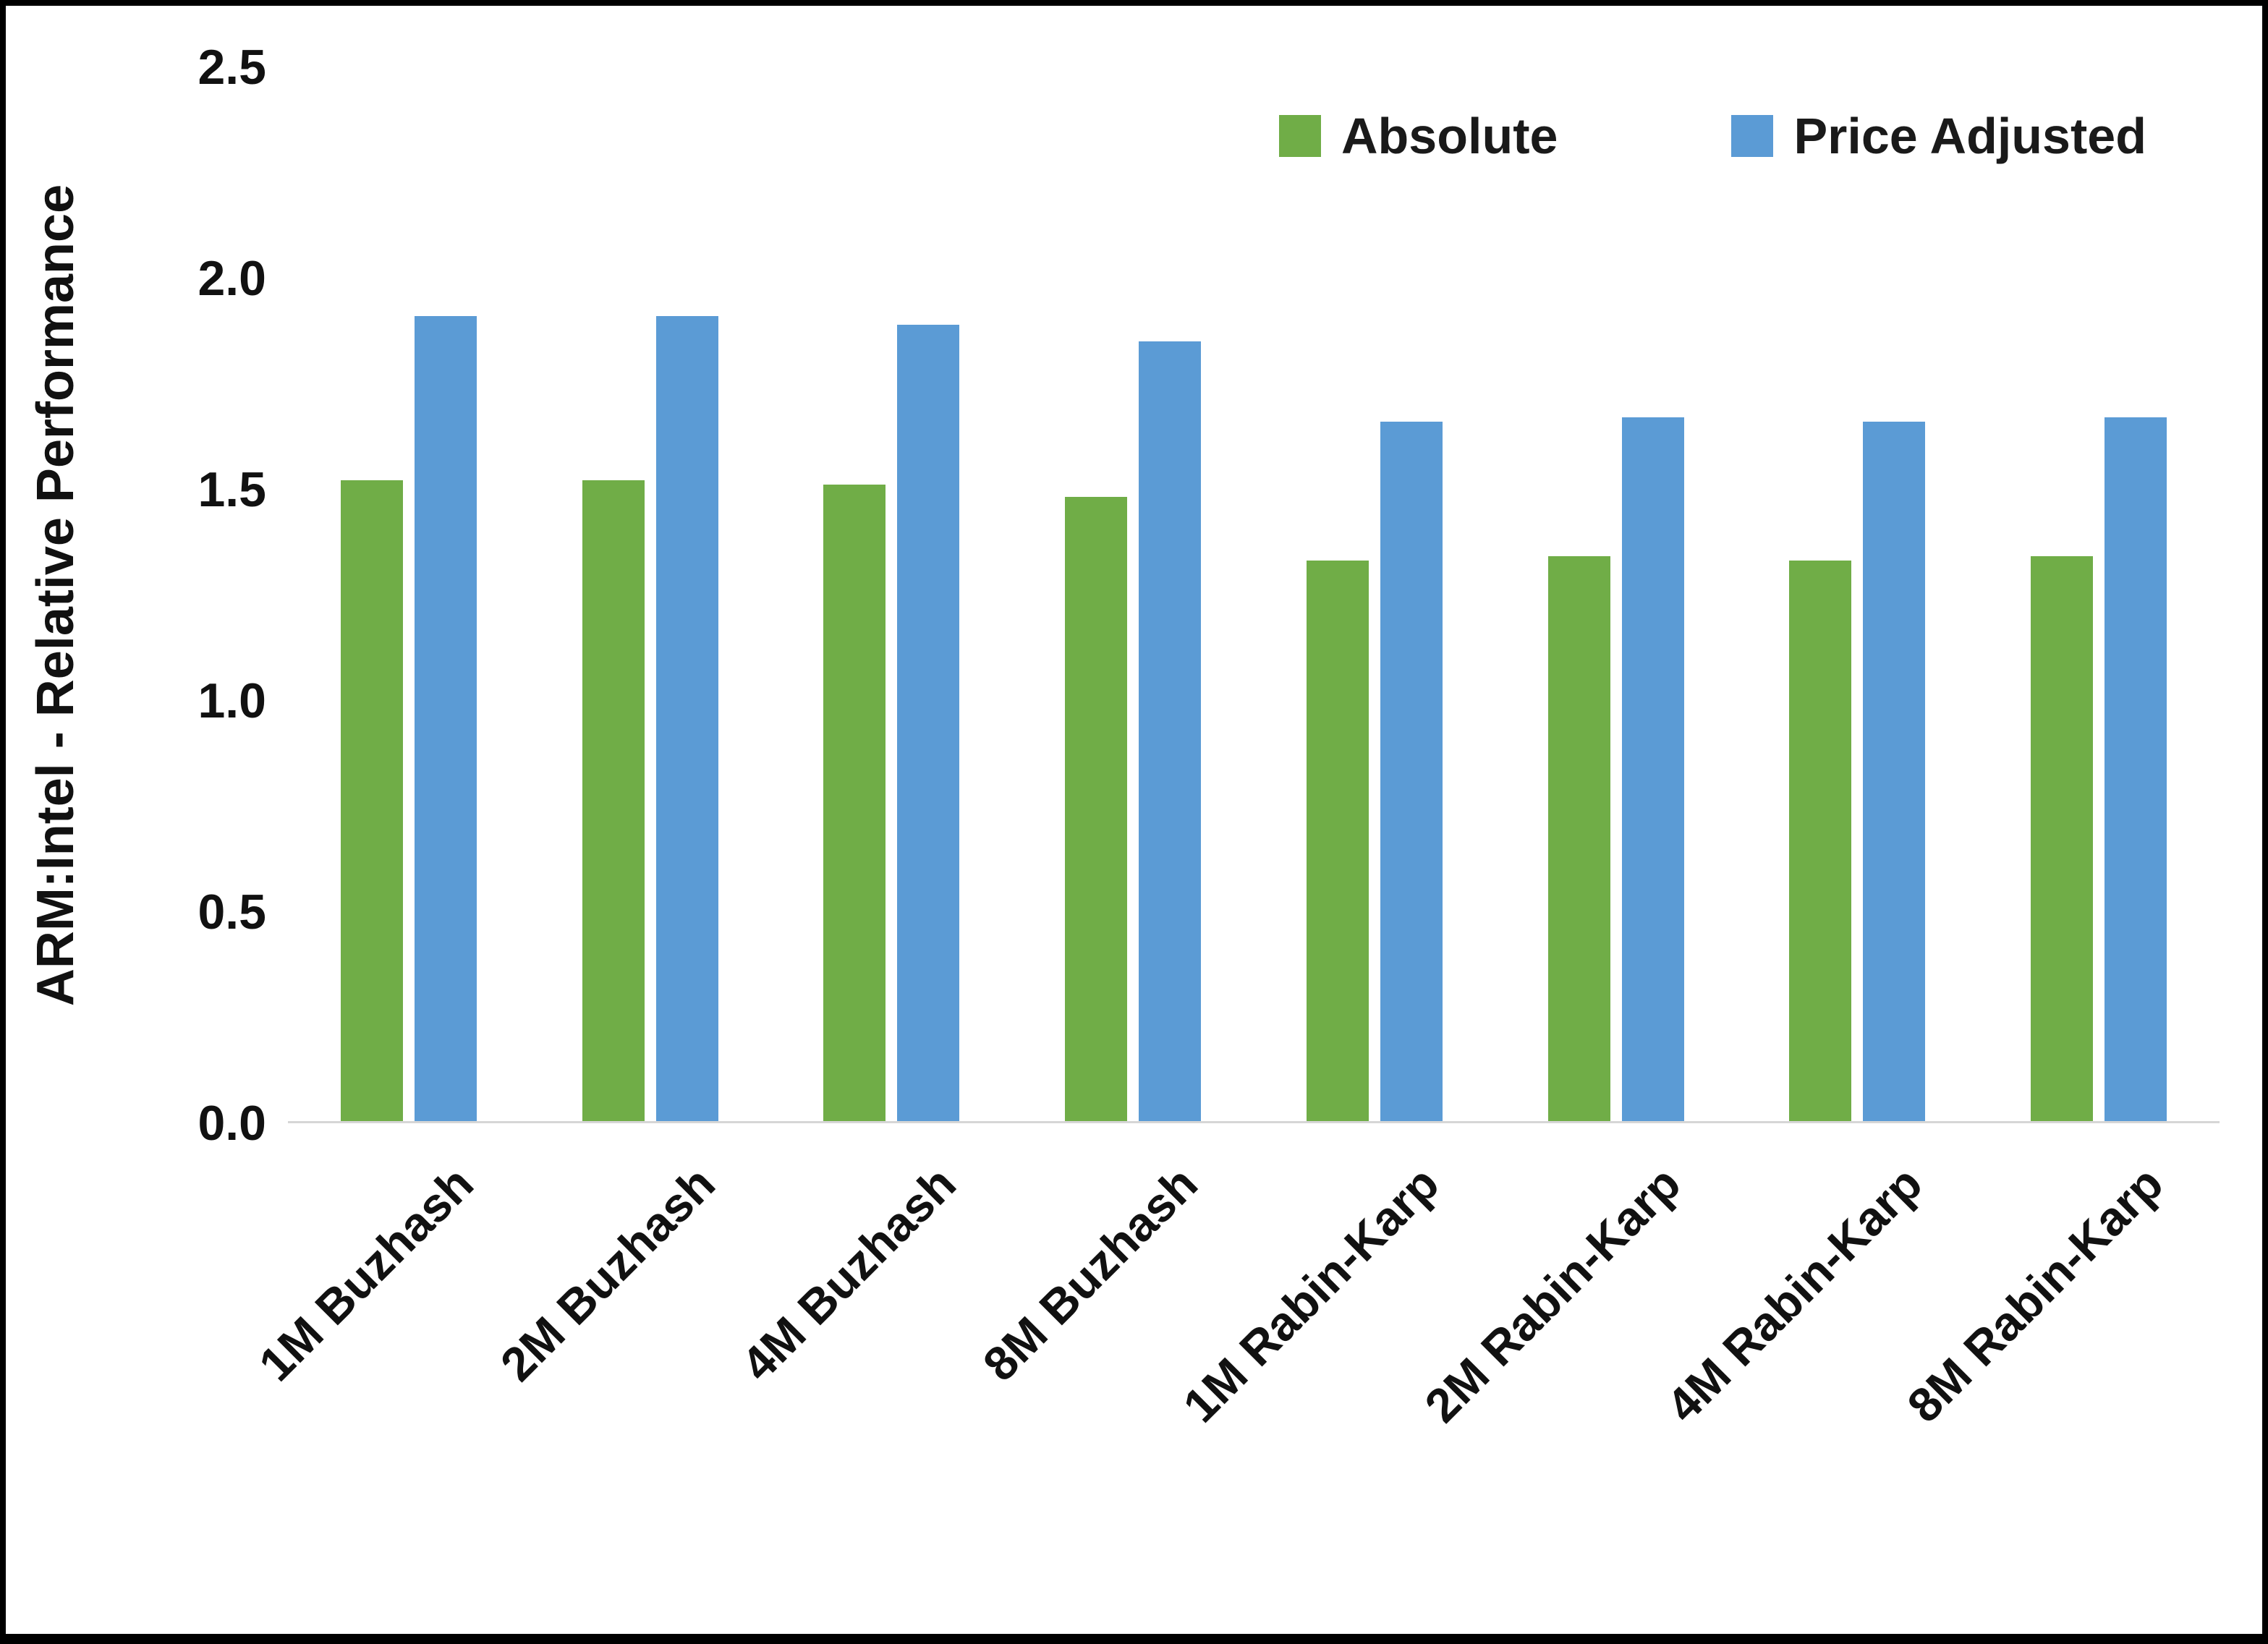 The image size is (2268, 1644). I want to click on price-adjusted-series-swatch-icon, so click(1752, 136).